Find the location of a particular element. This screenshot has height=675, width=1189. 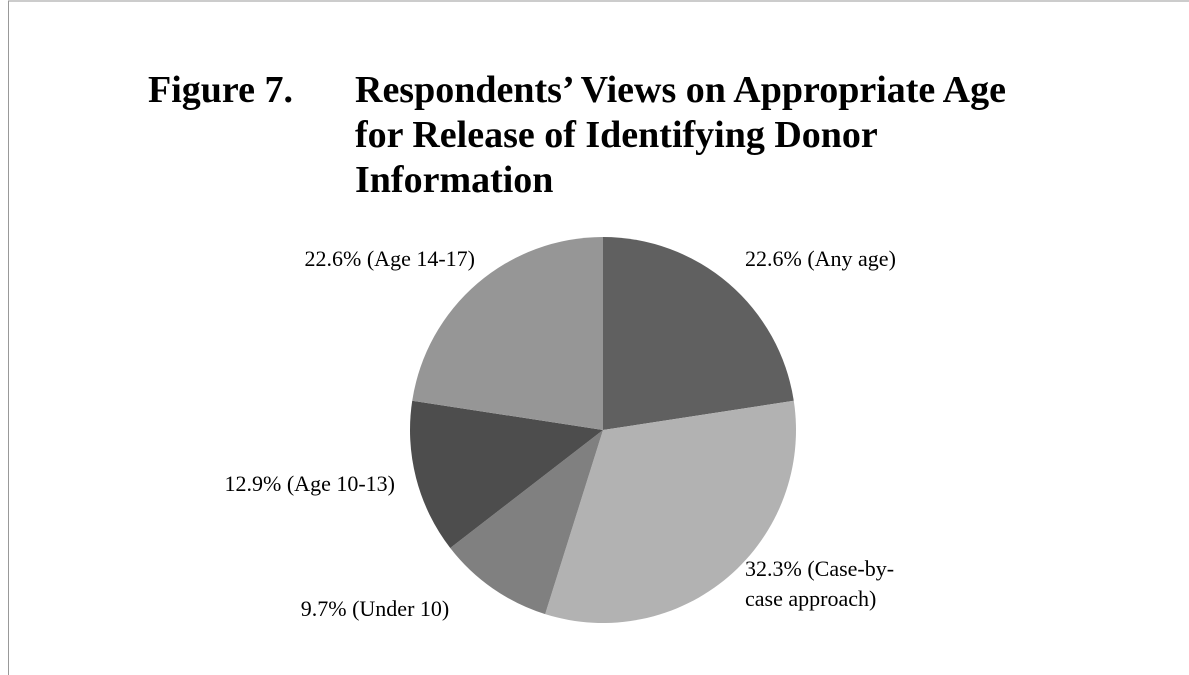

data-label: 22.6% (Any age) is located at coordinates (820, 258).